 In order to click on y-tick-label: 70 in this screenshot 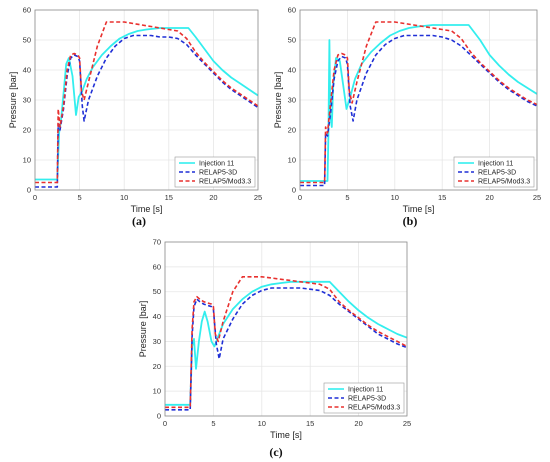, I will do `click(157, 242)`.